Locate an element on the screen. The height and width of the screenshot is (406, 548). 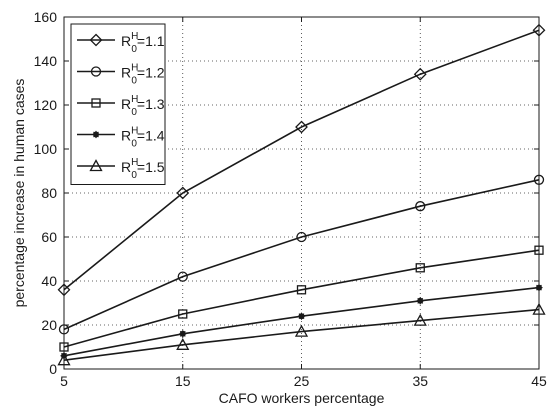
legend-item: RH 0=1.4 is located at coordinates (121, 138).